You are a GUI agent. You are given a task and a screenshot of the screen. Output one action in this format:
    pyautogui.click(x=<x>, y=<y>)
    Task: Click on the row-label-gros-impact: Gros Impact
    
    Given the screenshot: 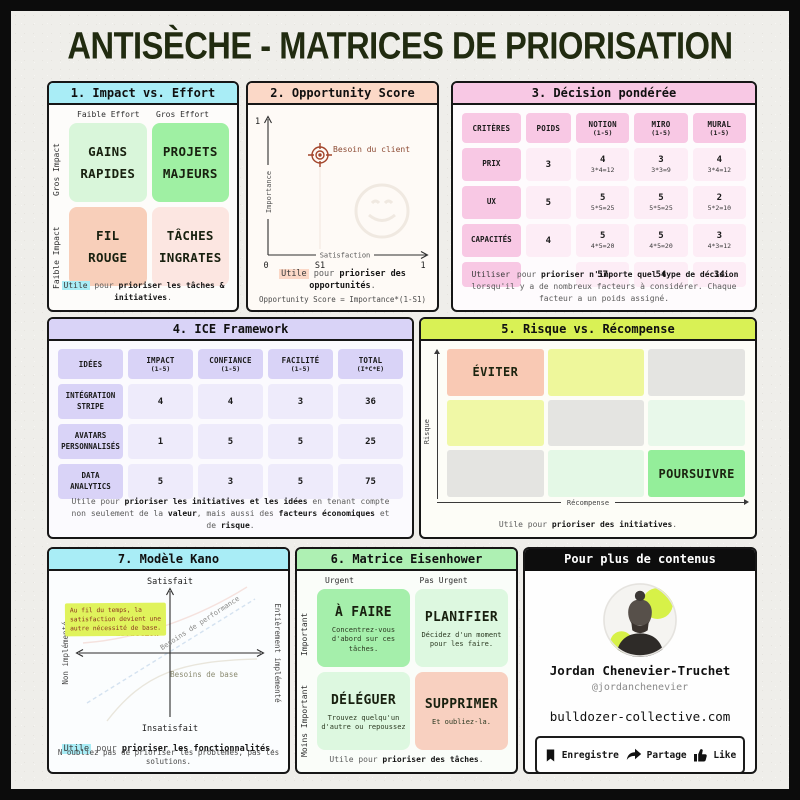 What is the action you would take?
    pyautogui.click(x=56, y=170)
    